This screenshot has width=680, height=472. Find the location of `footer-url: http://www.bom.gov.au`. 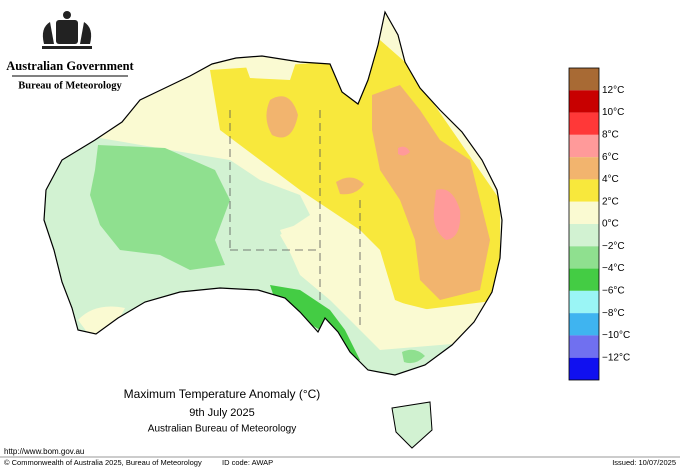

footer-url: http://www.bom.gov.au is located at coordinates (44, 451).